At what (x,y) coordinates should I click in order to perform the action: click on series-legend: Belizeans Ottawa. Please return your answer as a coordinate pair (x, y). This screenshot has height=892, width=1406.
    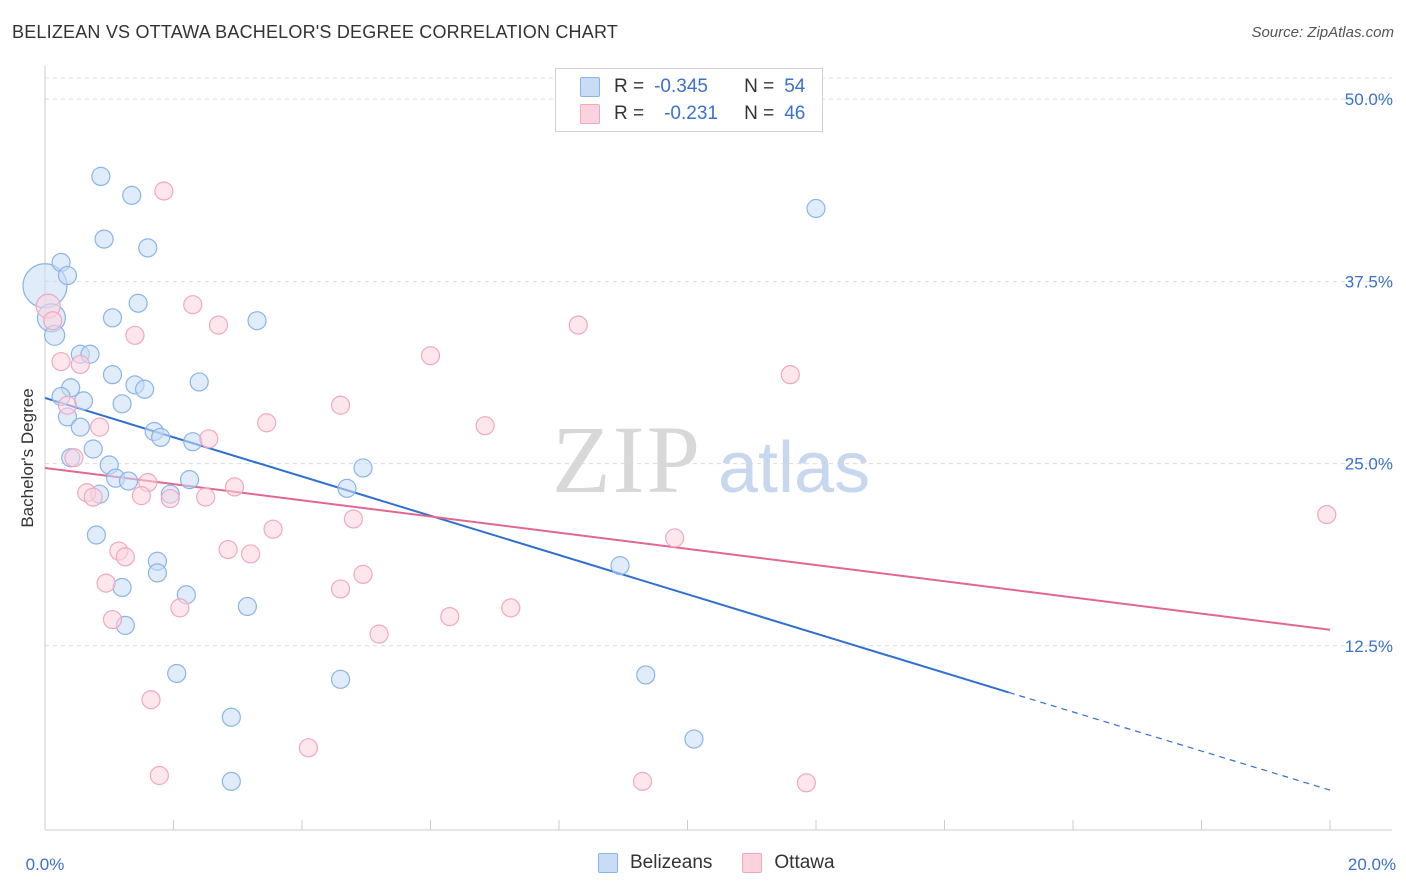
    Looking at the image, I should click on (731, 863).